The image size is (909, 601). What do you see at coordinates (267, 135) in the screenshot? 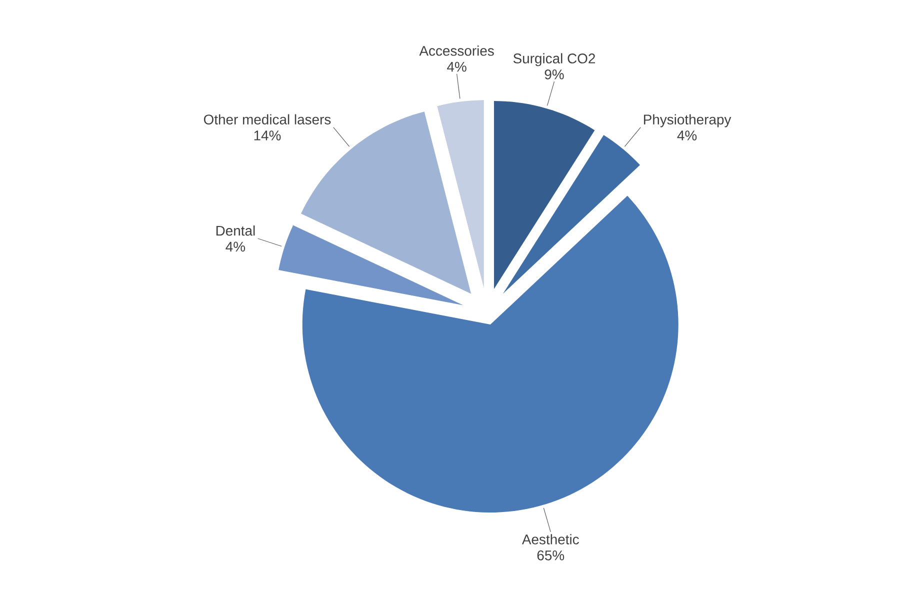
I see `data-label: 14%` at bounding box center [267, 135].